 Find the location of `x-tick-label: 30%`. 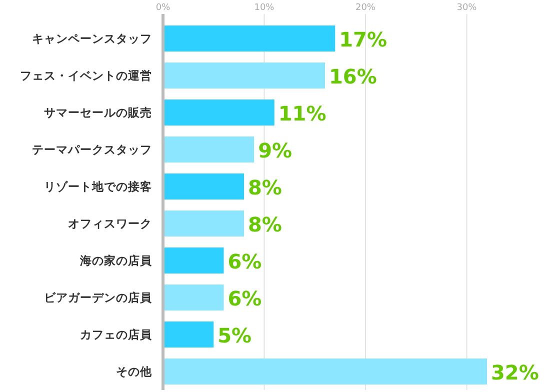

x-tick-label: 30% is located at coordinates (467, 8).